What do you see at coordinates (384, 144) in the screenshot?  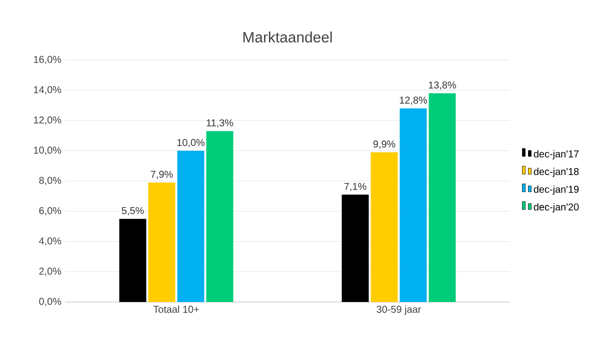 I see `data-label: 9,9%` at bounding box center [384, 144].